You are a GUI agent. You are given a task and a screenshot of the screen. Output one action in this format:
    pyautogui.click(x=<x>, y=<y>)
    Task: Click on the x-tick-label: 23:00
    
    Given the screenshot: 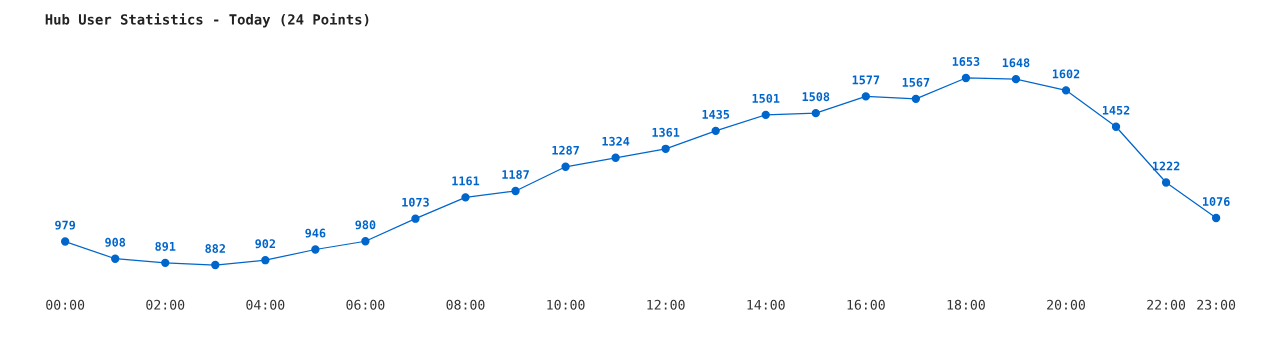 What is the action you would take?
    pyautogui.click(x=1216, y=304)
    